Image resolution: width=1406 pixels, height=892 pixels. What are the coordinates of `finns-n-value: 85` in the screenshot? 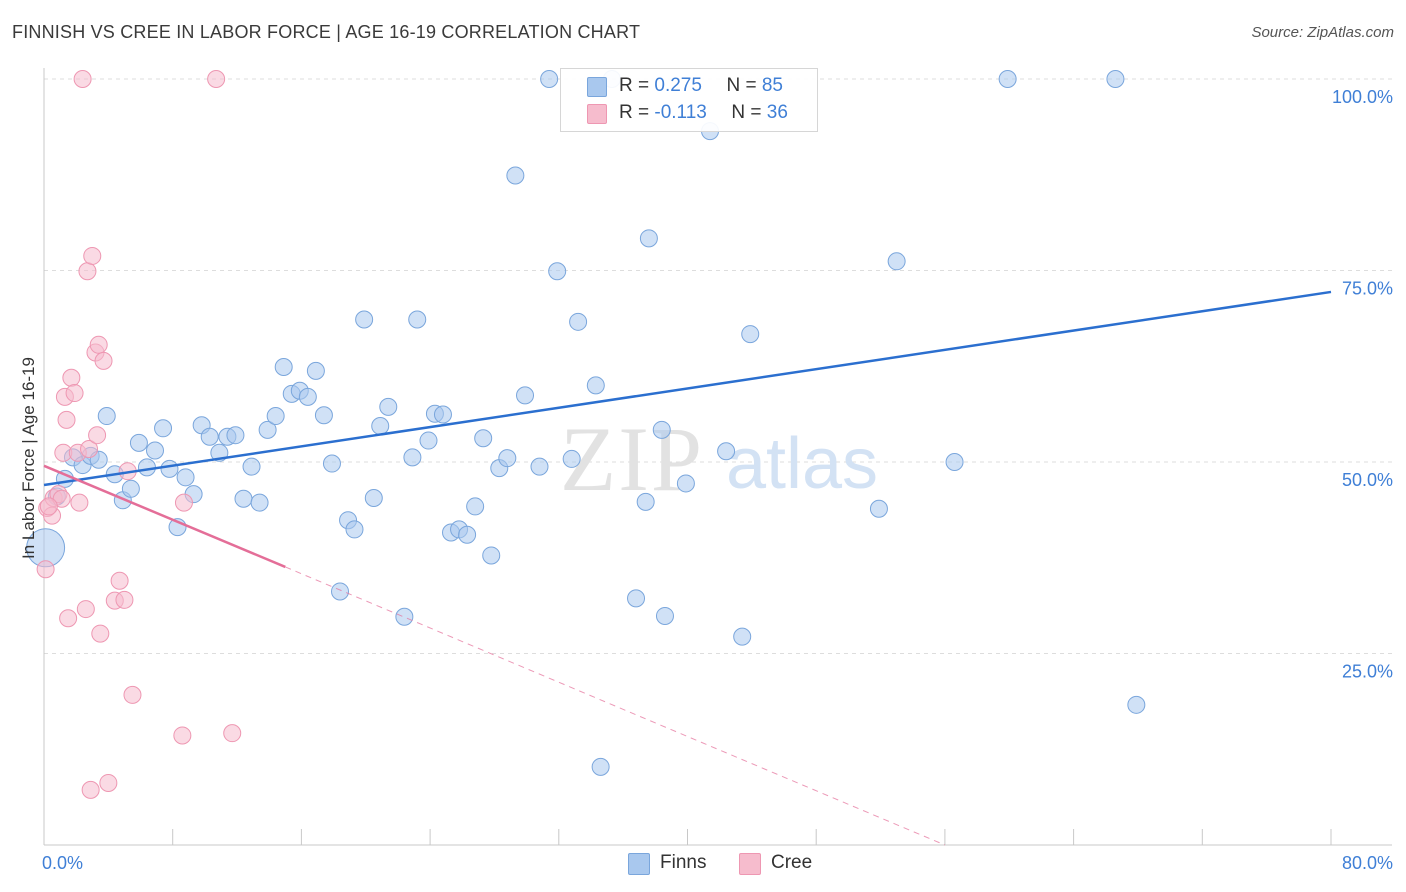 It's located at (772, 85).